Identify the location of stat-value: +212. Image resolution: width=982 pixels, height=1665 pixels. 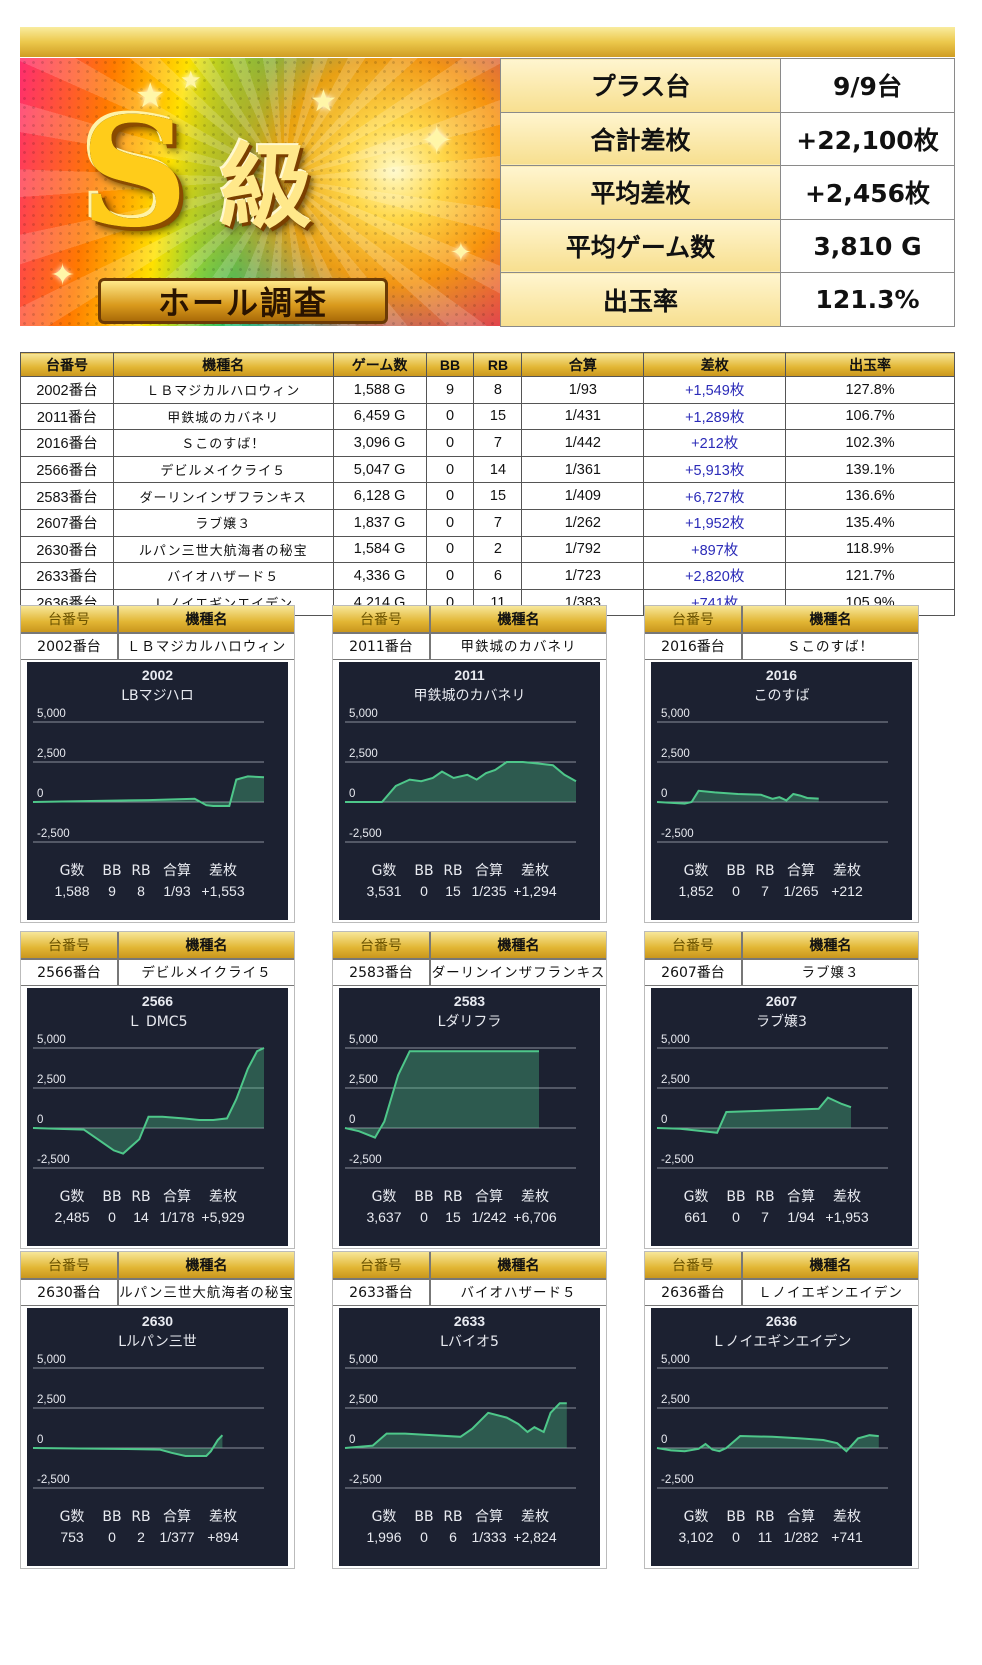
(847, 891).